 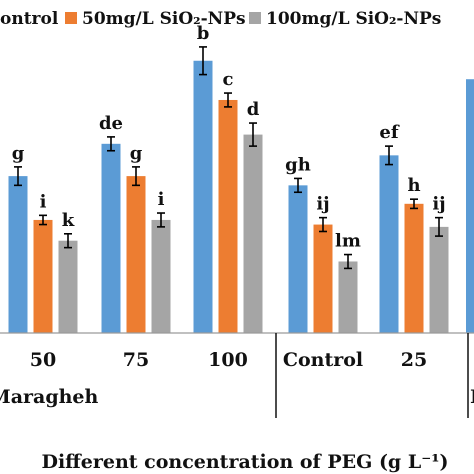 What do you see at coordinates (244, 462) in the screenshot?
I see `x-axis-label: Different concentration of PEG (g L⁻¹)` at bounding box center [244, 462].